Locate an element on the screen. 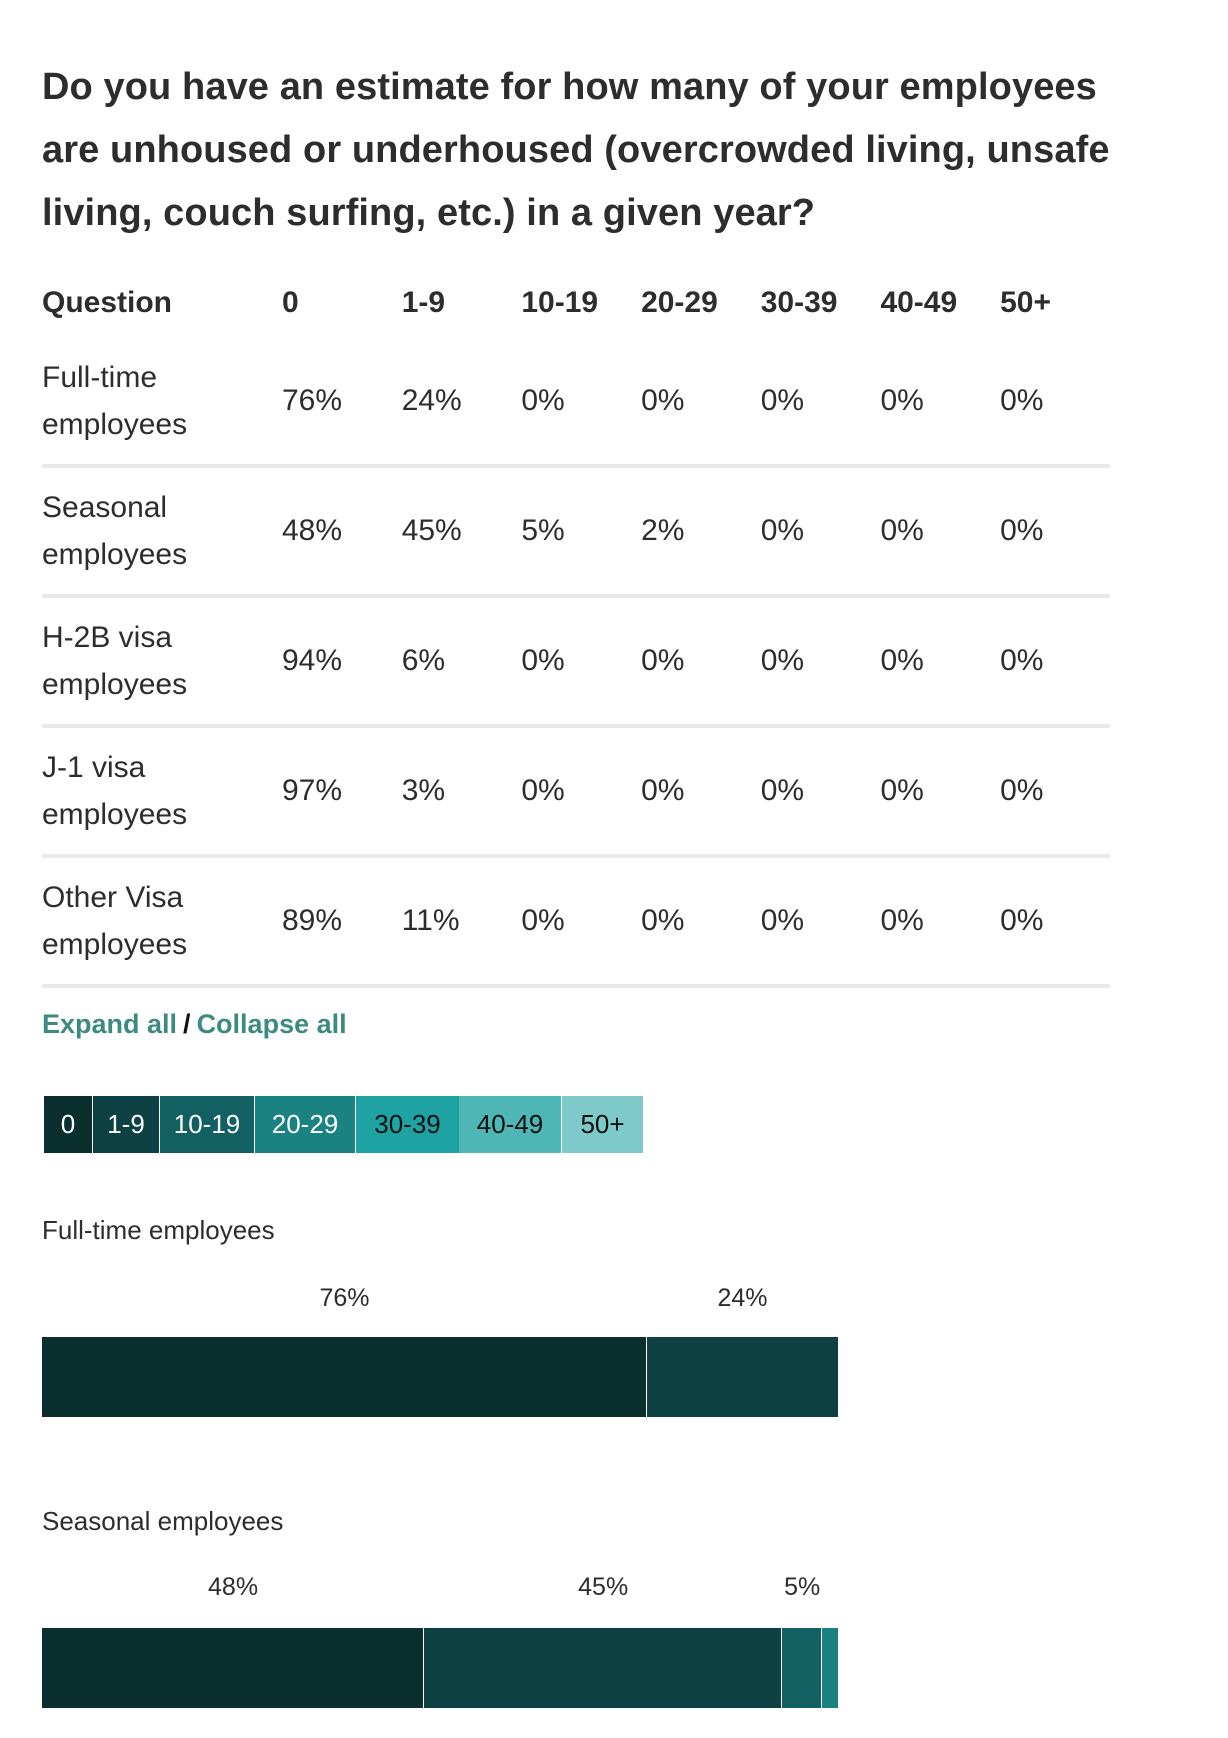  row-label-line: Seasonal is located at coordinates (105, 507).